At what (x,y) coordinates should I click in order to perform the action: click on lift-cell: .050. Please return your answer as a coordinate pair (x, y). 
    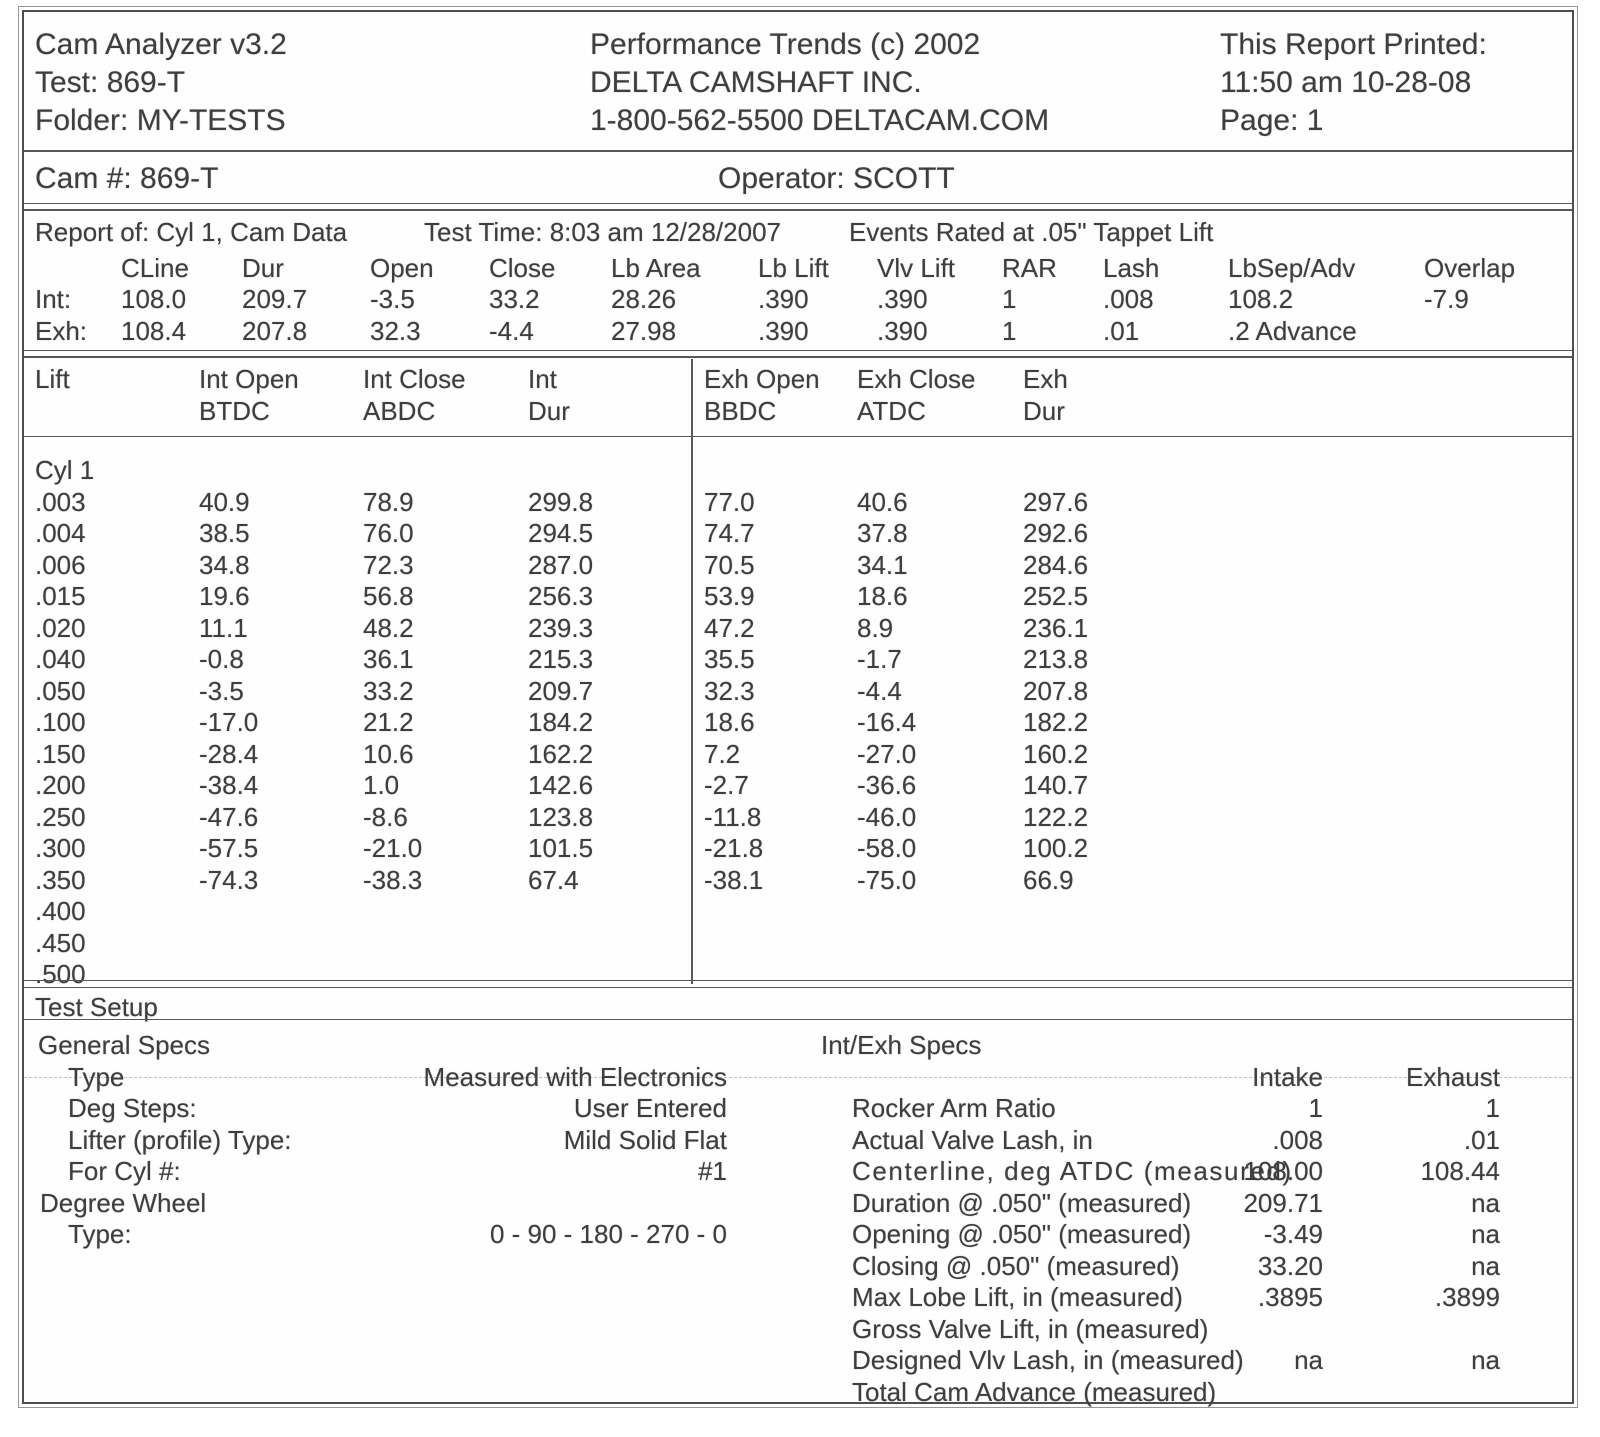
    Looking at the image, I should click on (60, 690).